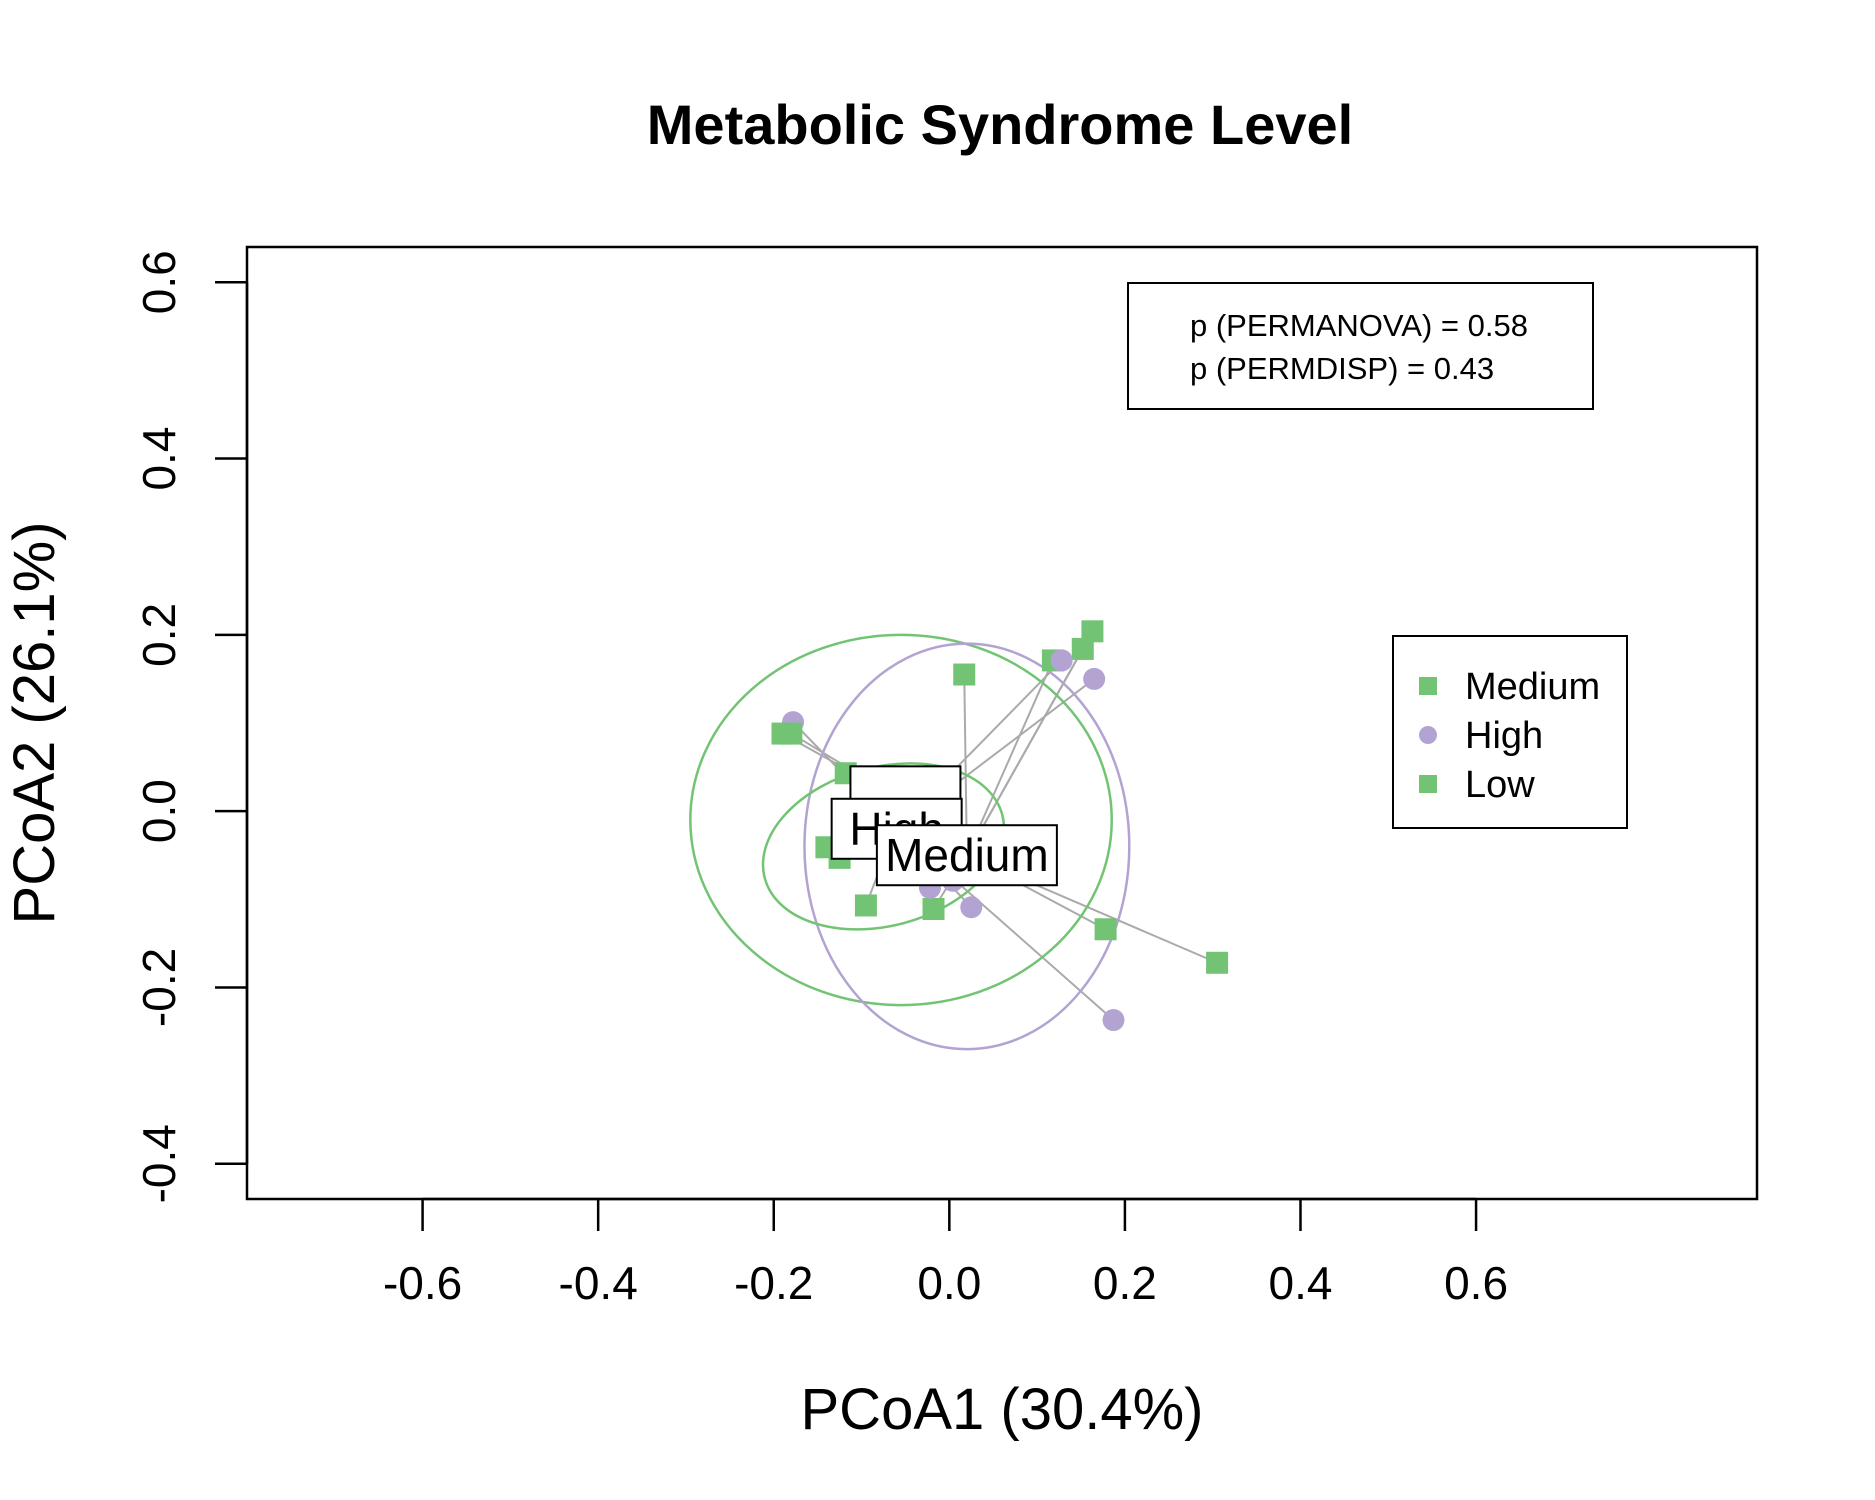 The width and height of the screenshot is (1875, 1500). I want to click on y-tick-label: -0.2, so click(159, 987).